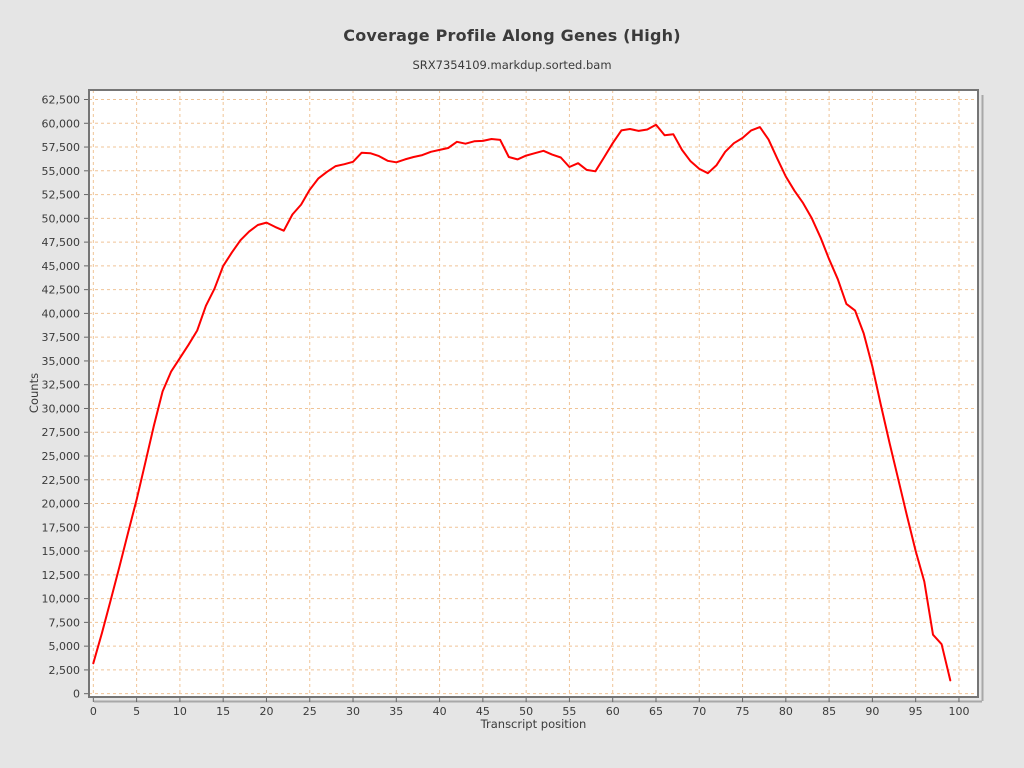 This screenshot has height=768, width=1024. What do you see at coordinates (136, 711) in the screenshot?
I see `x-tick-label: 5` at bounding box center [136, 711].